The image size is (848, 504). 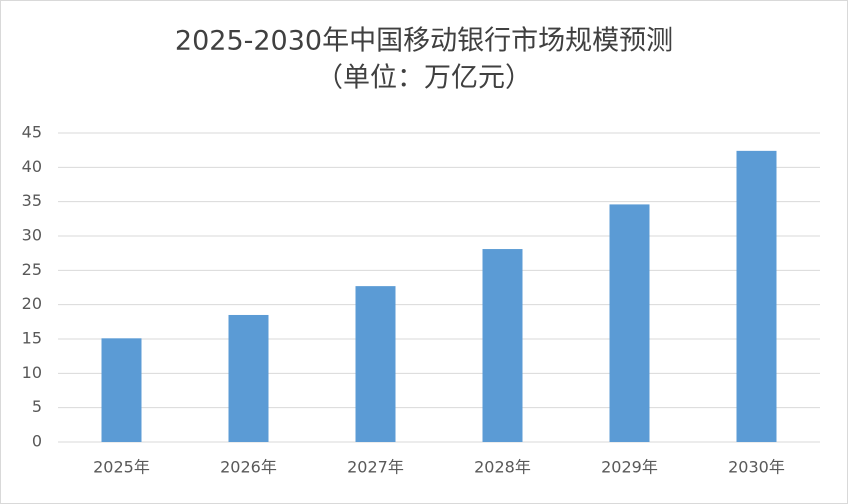 What do you see at coordinates (424, 41) in the screenshot?
I see `chart-title: 2025-2030年中国移动银行市场规模预测` at bounding box center [424, 41].